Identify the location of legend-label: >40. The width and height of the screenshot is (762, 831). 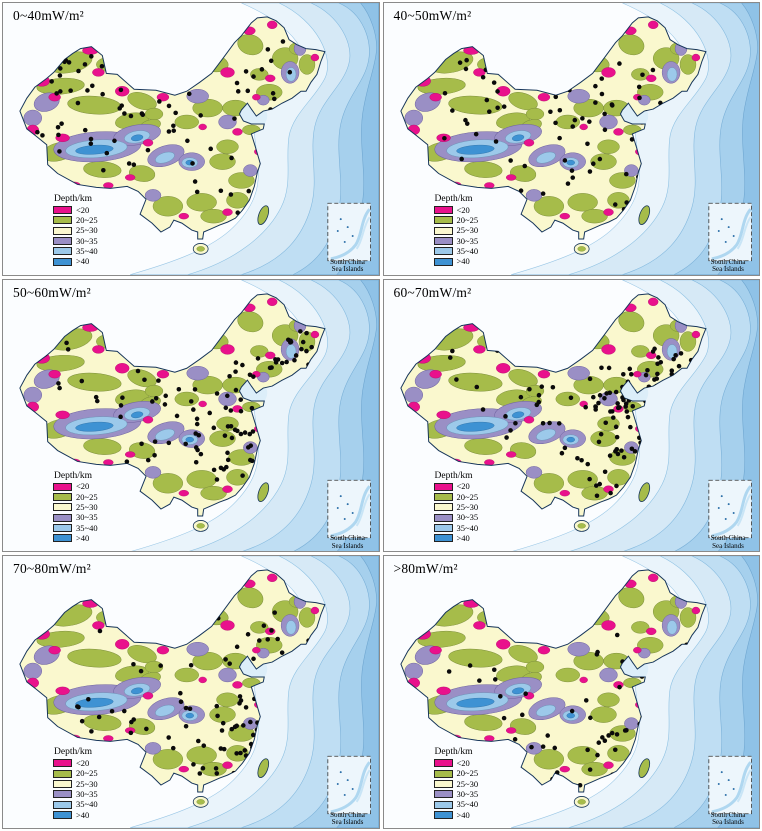
(463, 261).